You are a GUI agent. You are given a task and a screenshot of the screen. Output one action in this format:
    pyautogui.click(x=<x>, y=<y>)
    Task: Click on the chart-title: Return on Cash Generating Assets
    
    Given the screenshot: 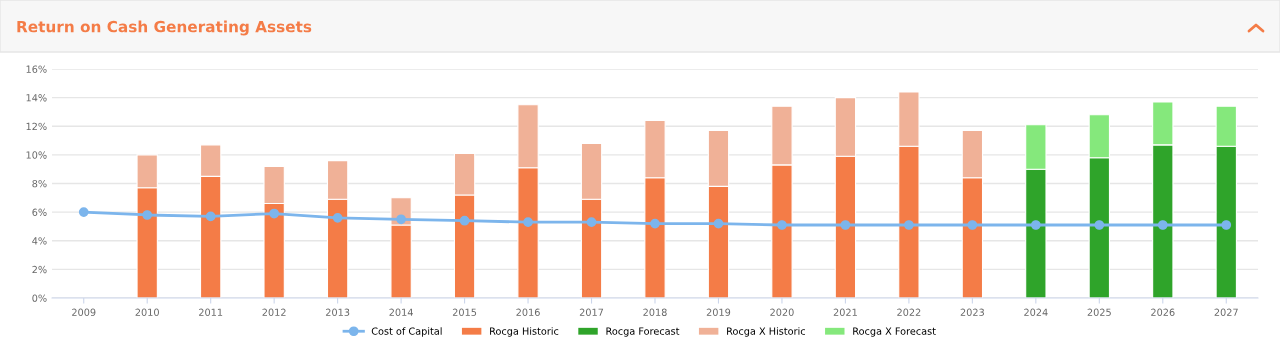 What is the action you would take?
    pyautogui.click(x=164, y=28)
    